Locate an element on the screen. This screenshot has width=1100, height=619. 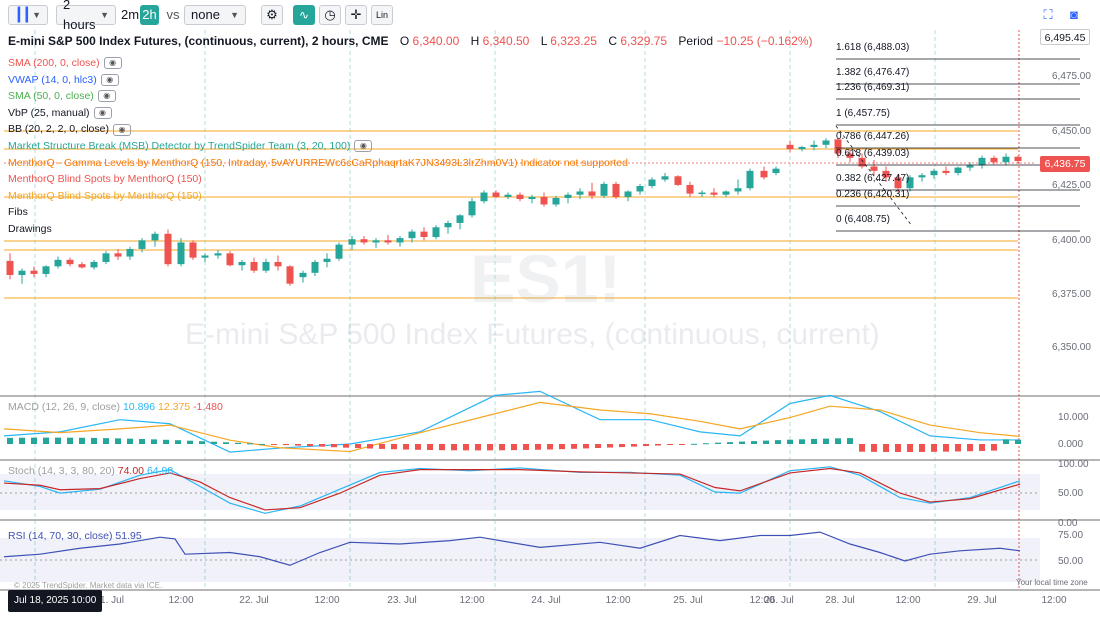
interval-2h-button: 2h is located at coordinates (149, 15).